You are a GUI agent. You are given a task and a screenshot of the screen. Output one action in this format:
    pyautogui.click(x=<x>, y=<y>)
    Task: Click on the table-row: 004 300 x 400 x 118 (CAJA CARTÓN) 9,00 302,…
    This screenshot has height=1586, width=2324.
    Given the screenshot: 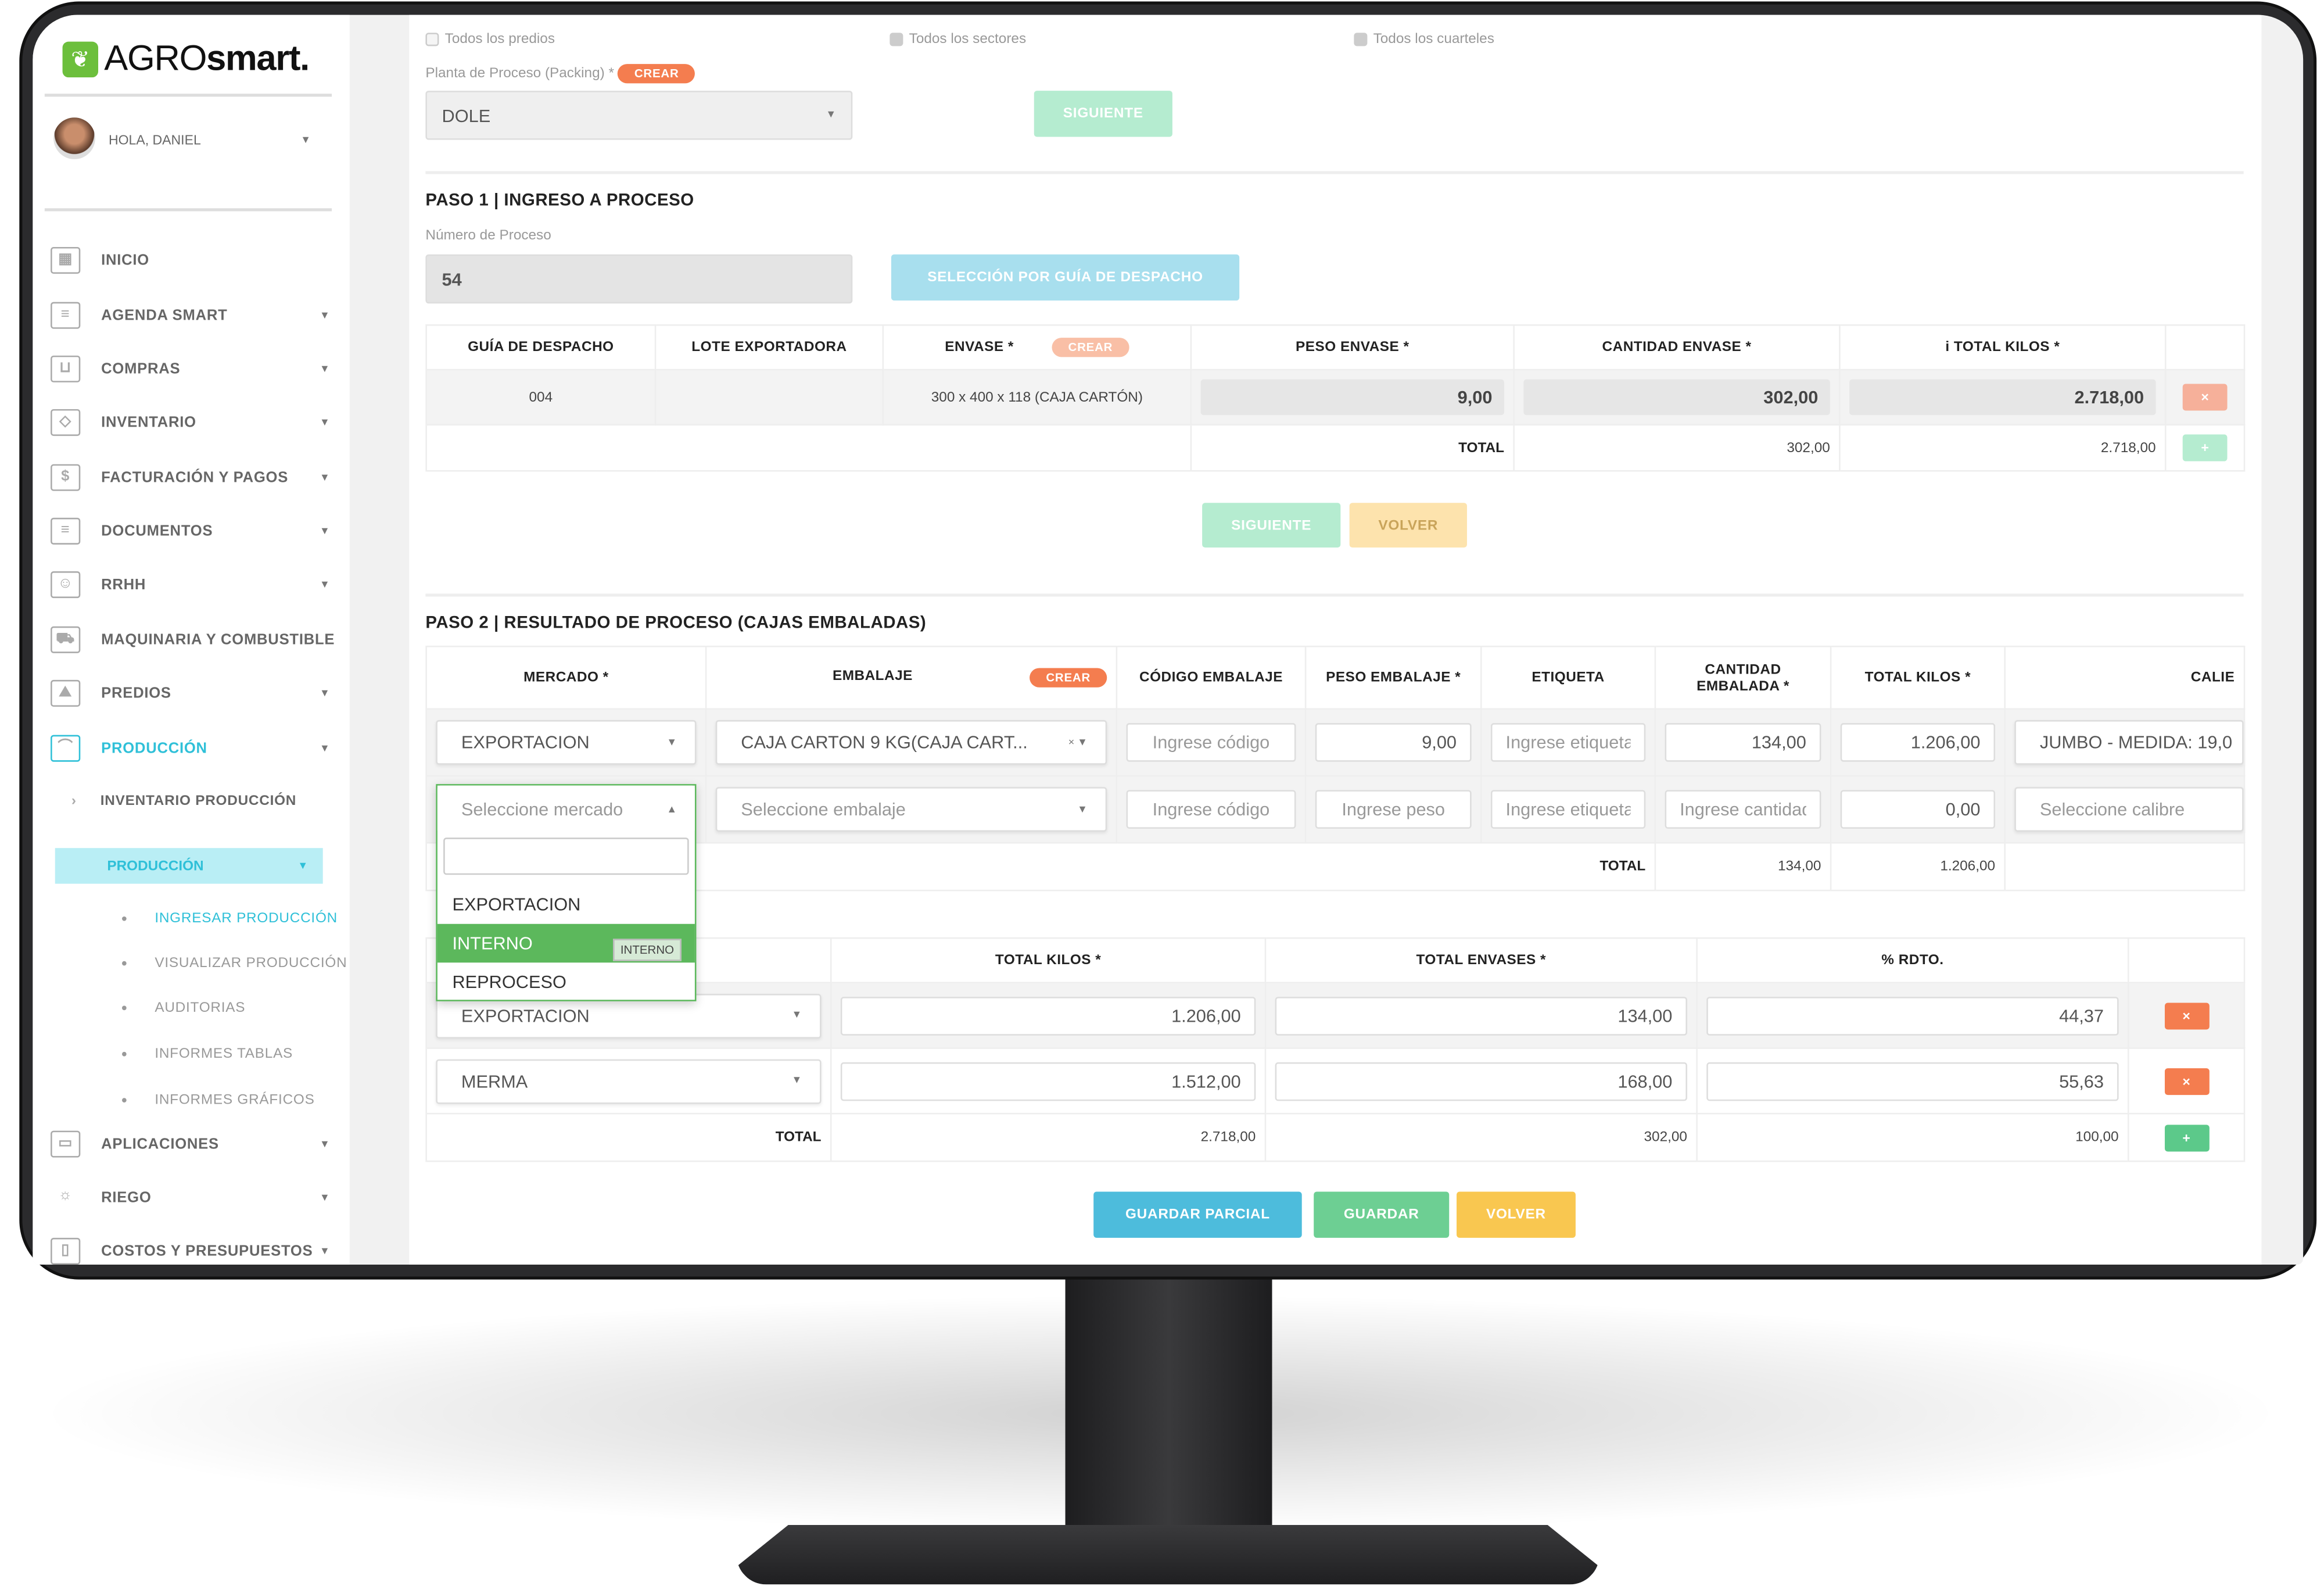 What is the action you would take?
    pyautogui.click(x=1335, y=397)
    